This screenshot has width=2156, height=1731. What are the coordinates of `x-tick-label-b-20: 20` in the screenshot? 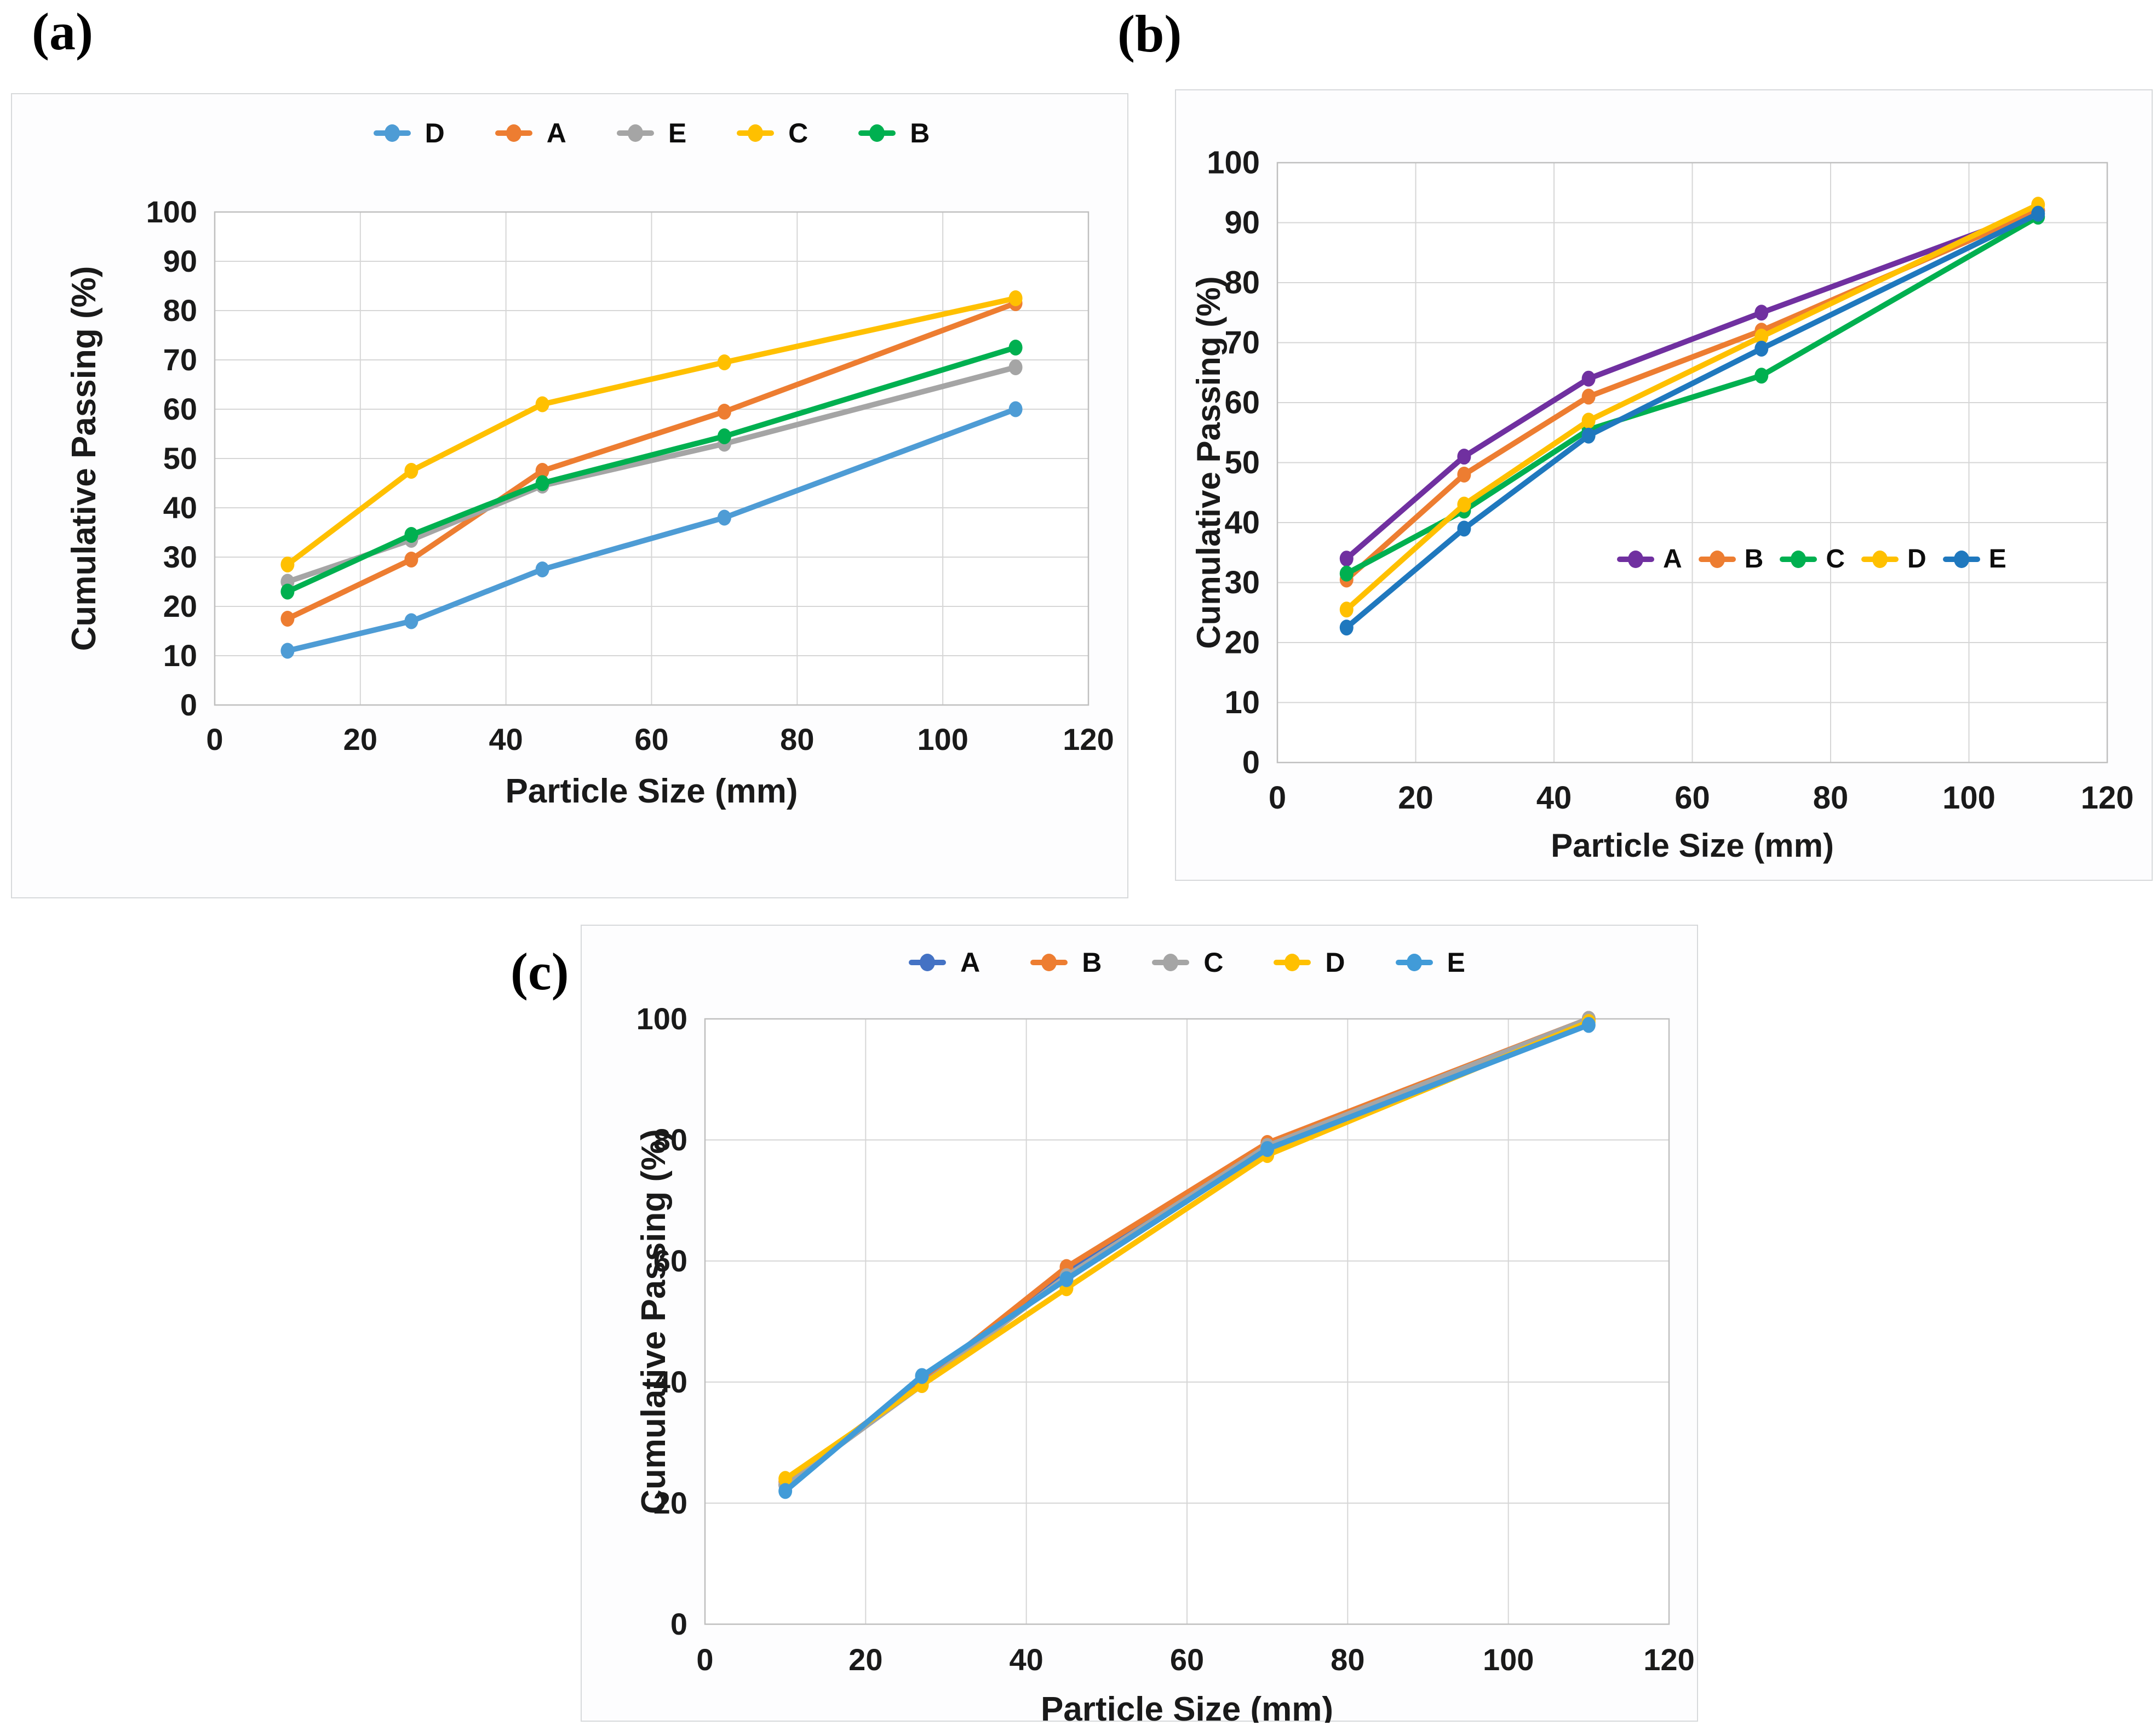 It's located at (1415, 798).